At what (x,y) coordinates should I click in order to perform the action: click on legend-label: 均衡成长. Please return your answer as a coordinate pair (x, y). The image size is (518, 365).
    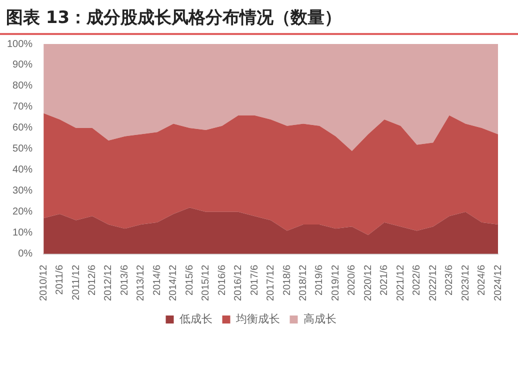
    Looking at the image, I should click on (257, 319).